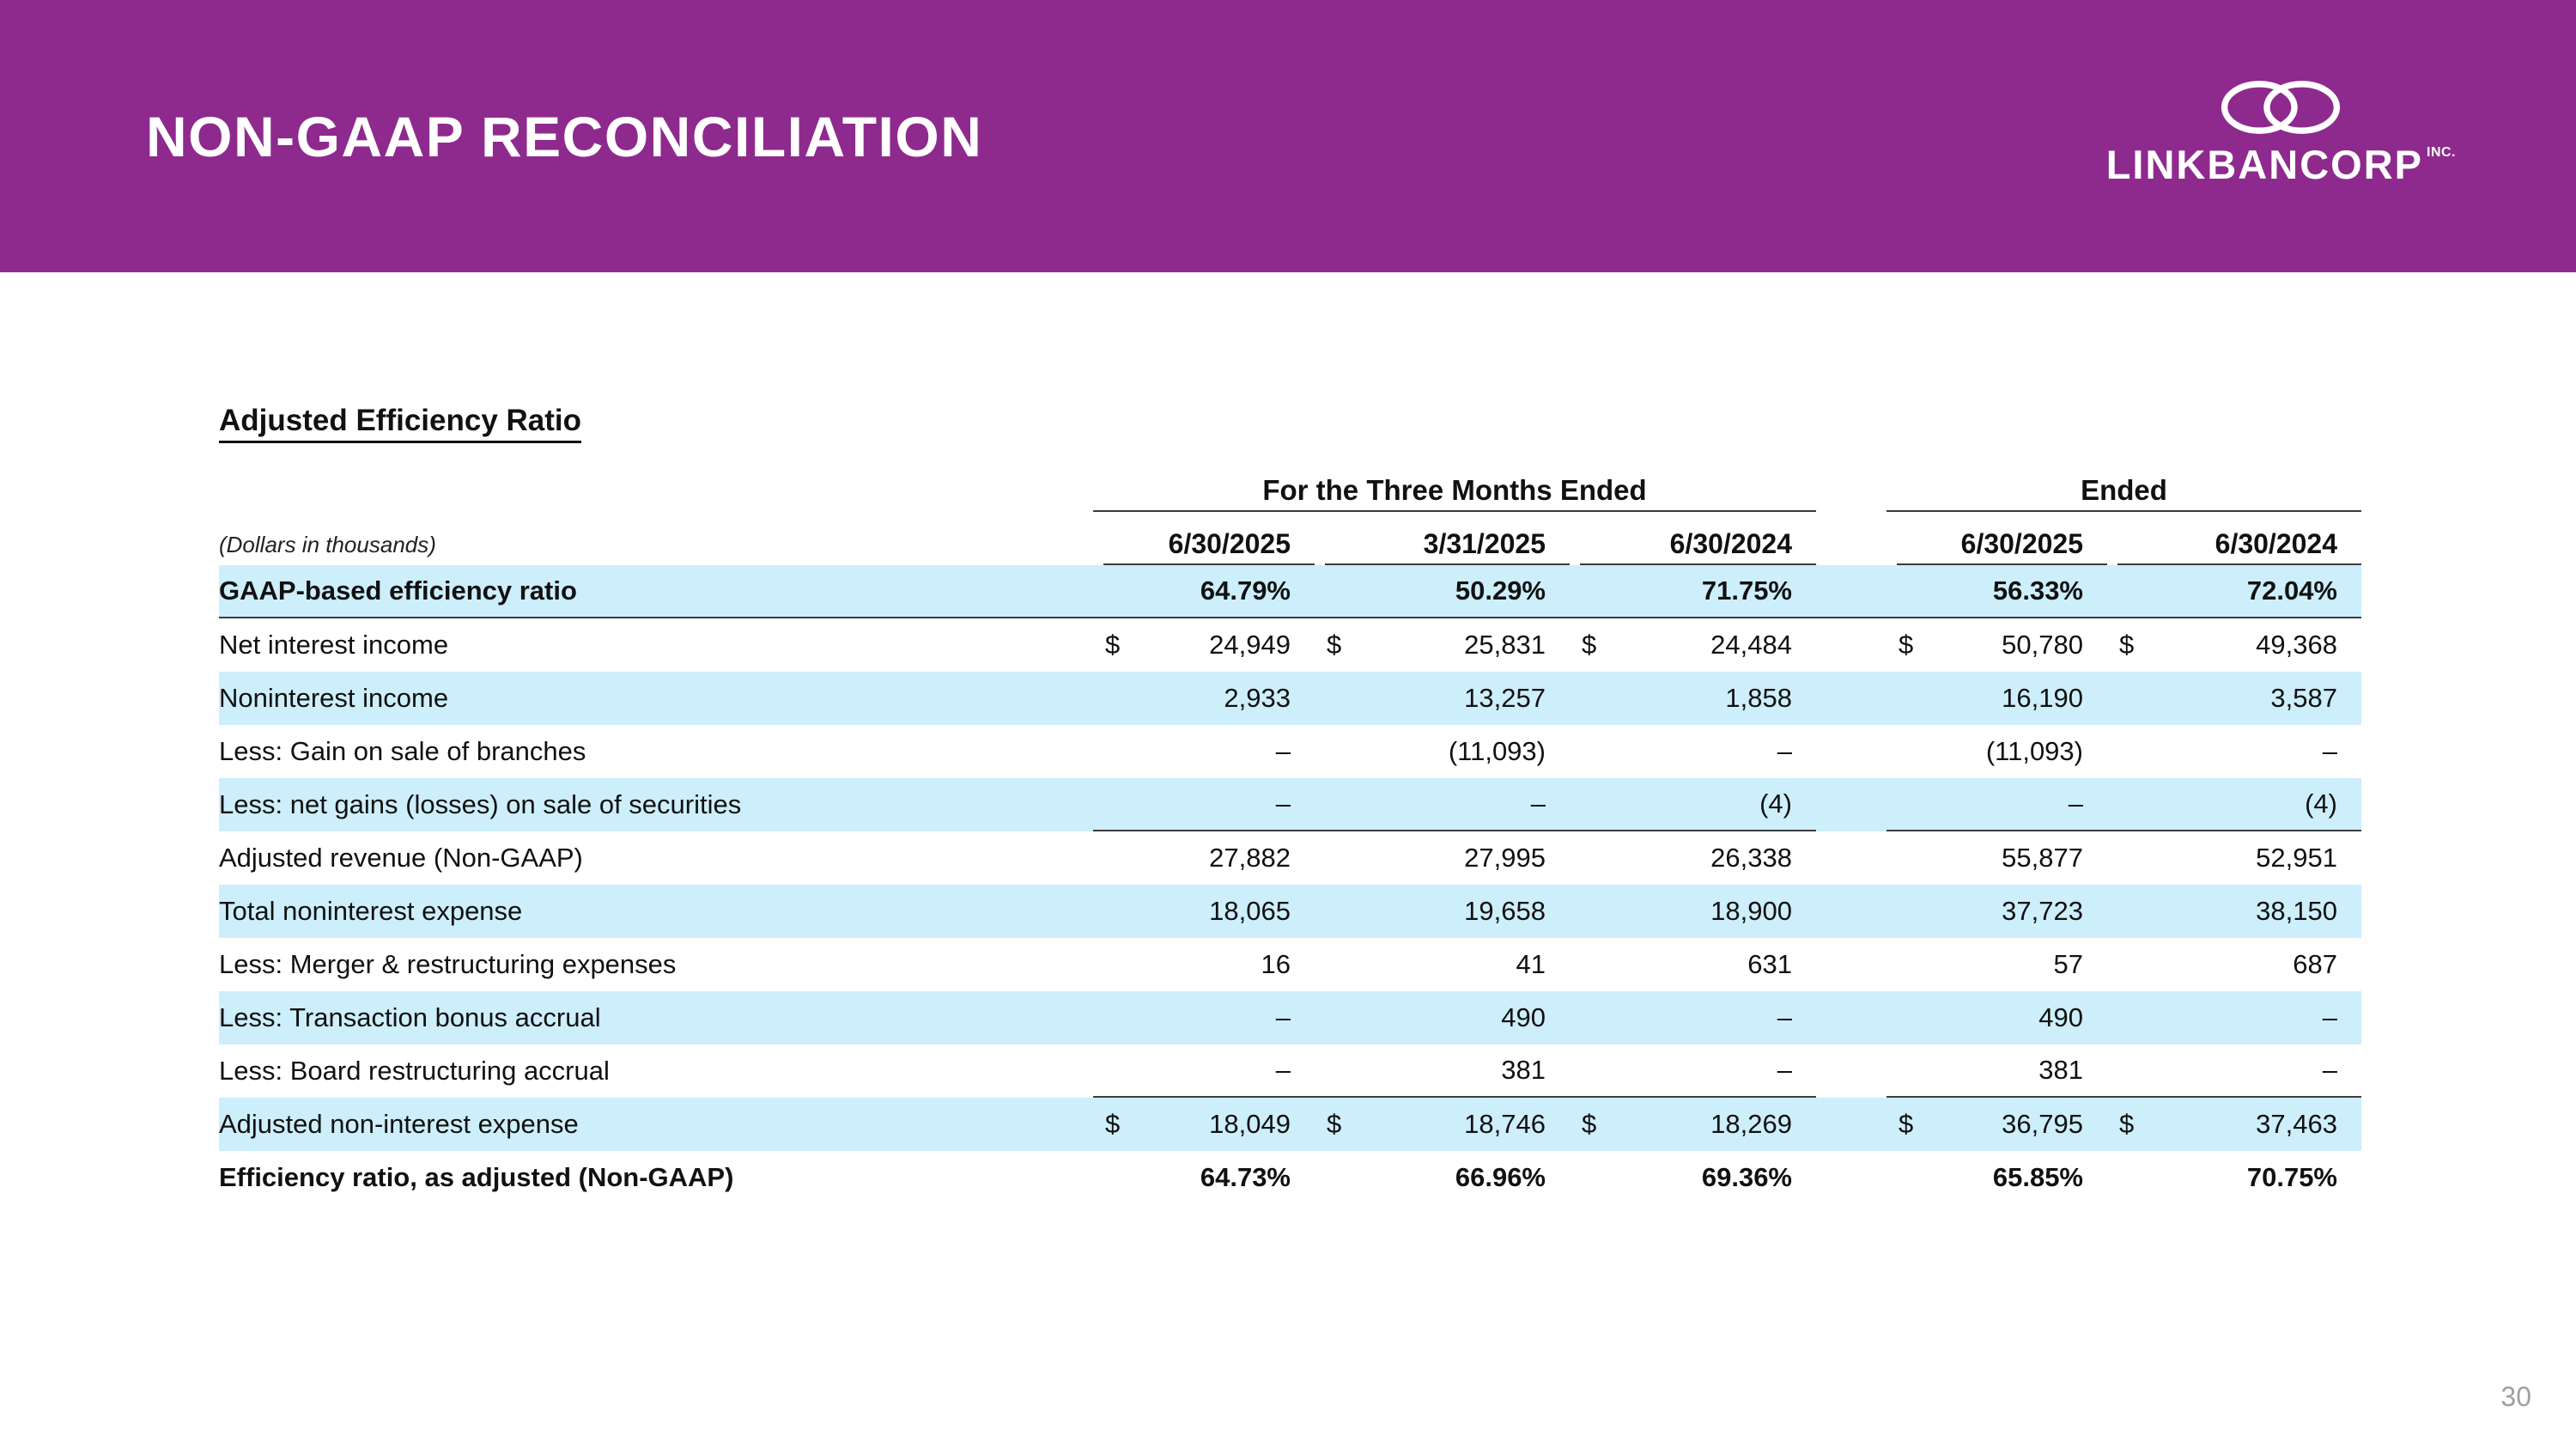 The image size is (2576, 1449). What do you see at coordinates (2234, 591) in the screenshot?
I see `row-value: 72.04%` at bounding box center [2234, 591].